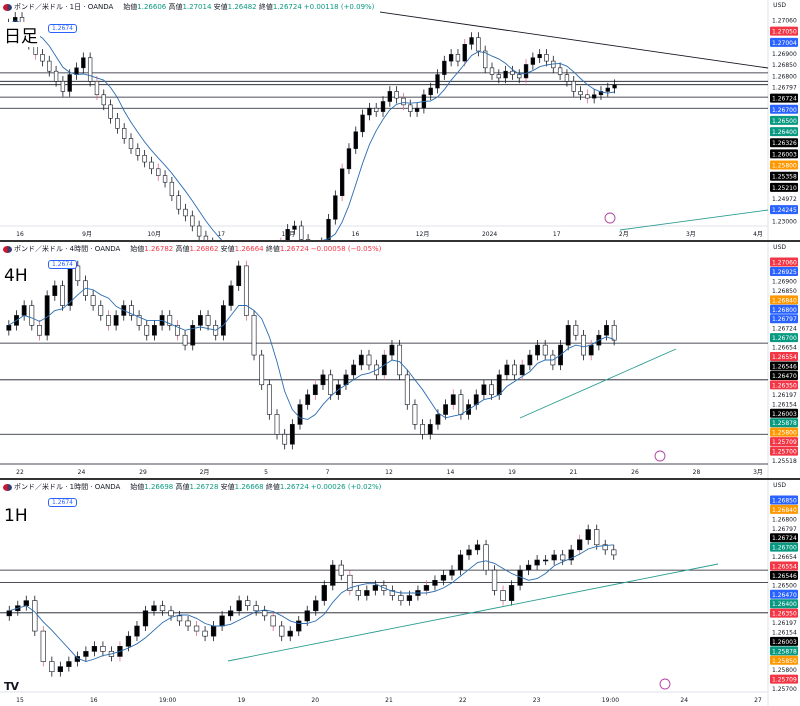 This screenshot has height=706, width=800. Describe the element at coordinates (219, 487) in the screenshot. I see `h1-ohlc: 始値1.26698 高値1.26728 安値1.26668 終値1.26724` at that location.